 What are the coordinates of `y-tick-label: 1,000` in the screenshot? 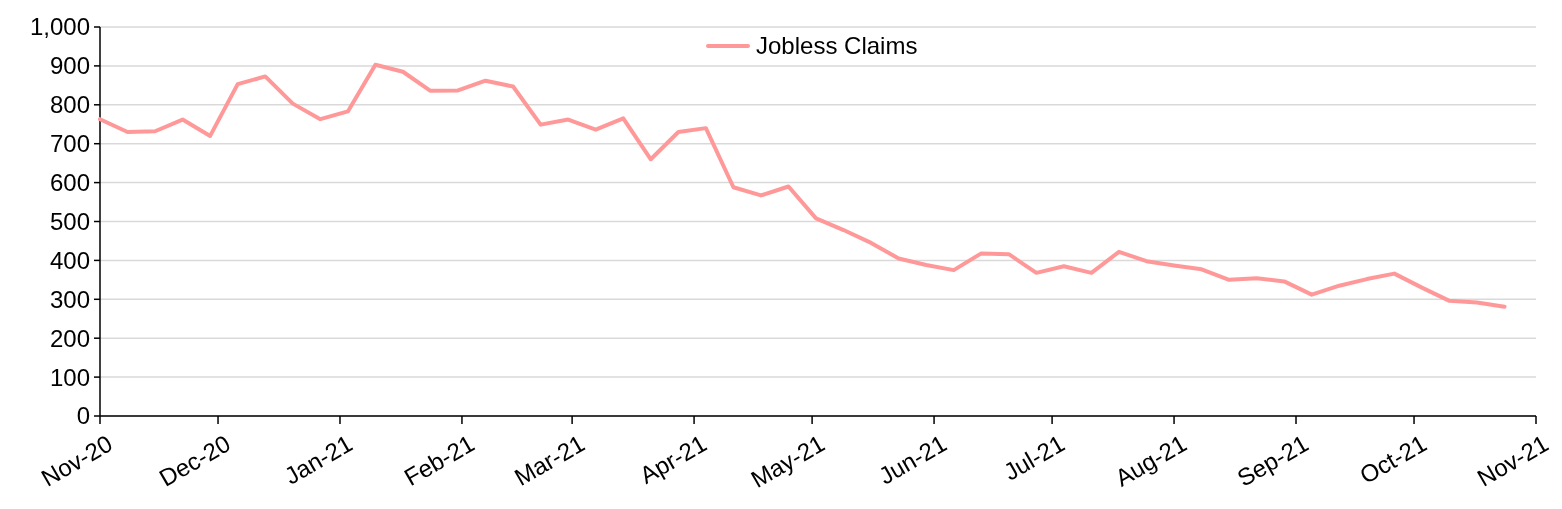 It's located at (59, 27).